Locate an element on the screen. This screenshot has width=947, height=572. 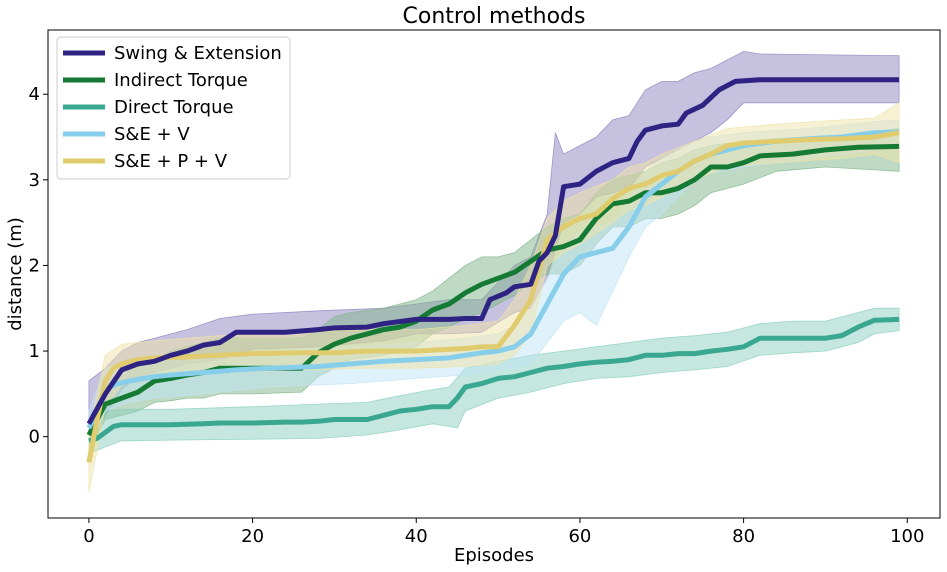
y-tick-label: 4 is located at coordinates (34, 94).